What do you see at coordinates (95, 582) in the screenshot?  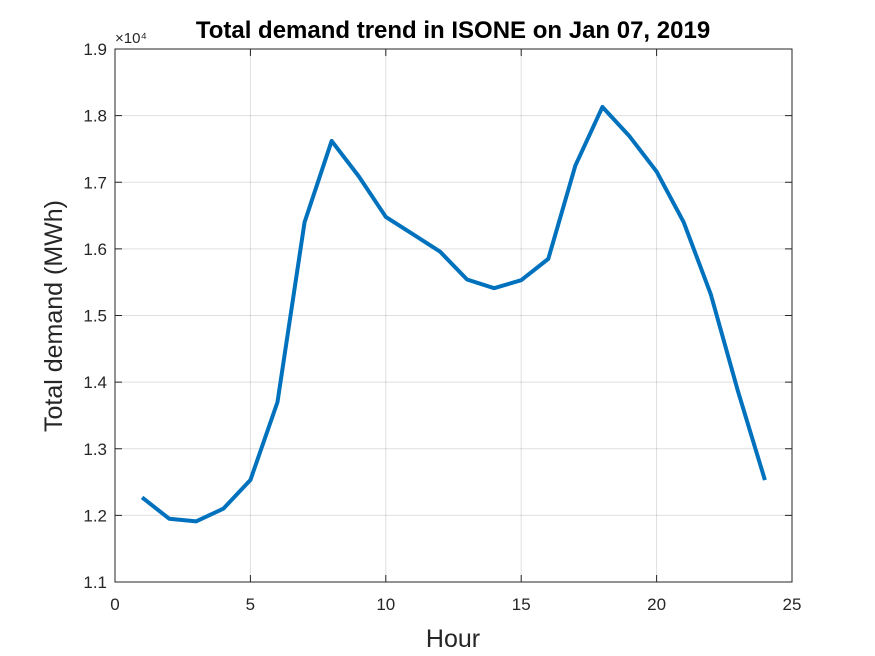 I see `y-tick-label: 1.1` at bounding box center [95, 582].